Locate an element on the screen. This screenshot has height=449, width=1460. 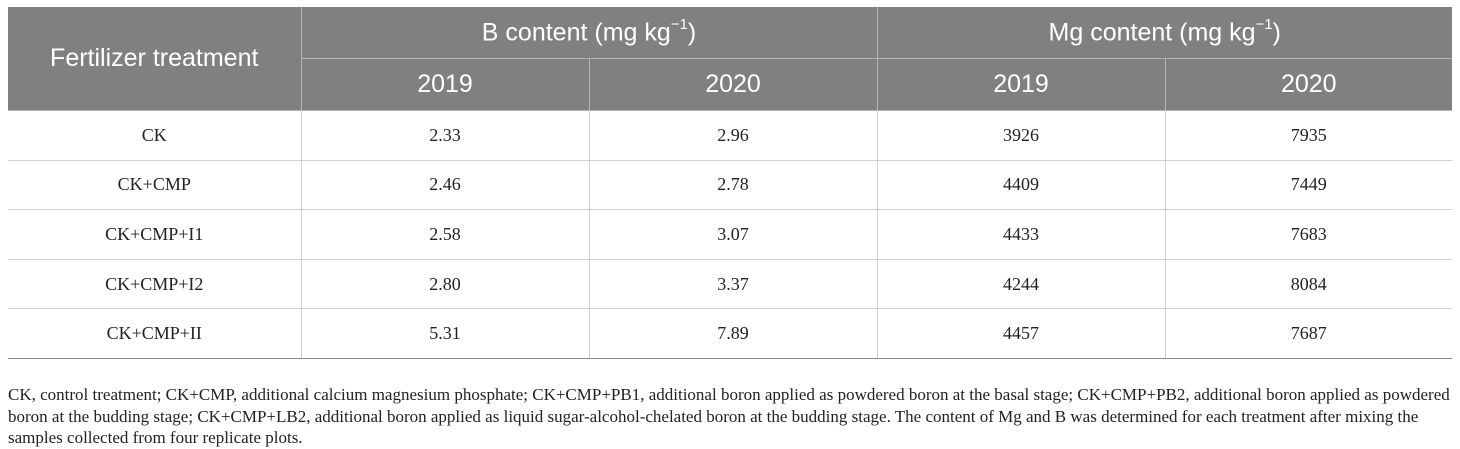
cell-mg-2020: 7687 is located at coordinates (1309, 333).